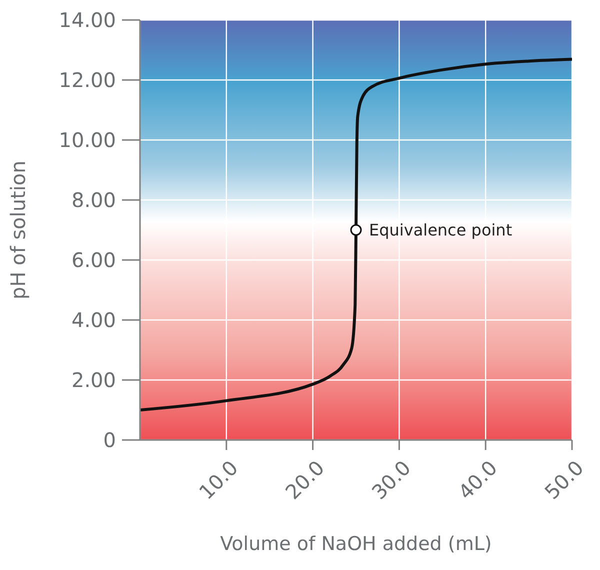 The width and height of the screenshot is (600, 570). I want to click on y-tick-label: 8.00, so click(93, 200).